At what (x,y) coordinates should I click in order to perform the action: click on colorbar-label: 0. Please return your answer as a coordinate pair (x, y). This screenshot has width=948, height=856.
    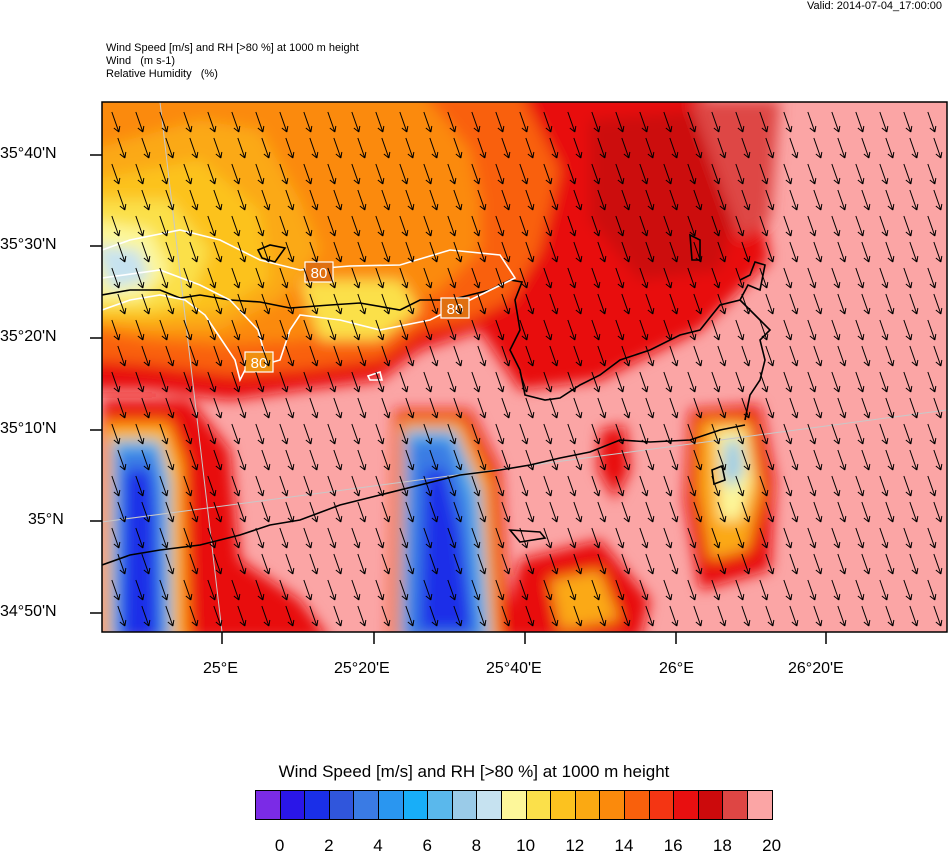
    Looking at the image, I should click on (279, 845).